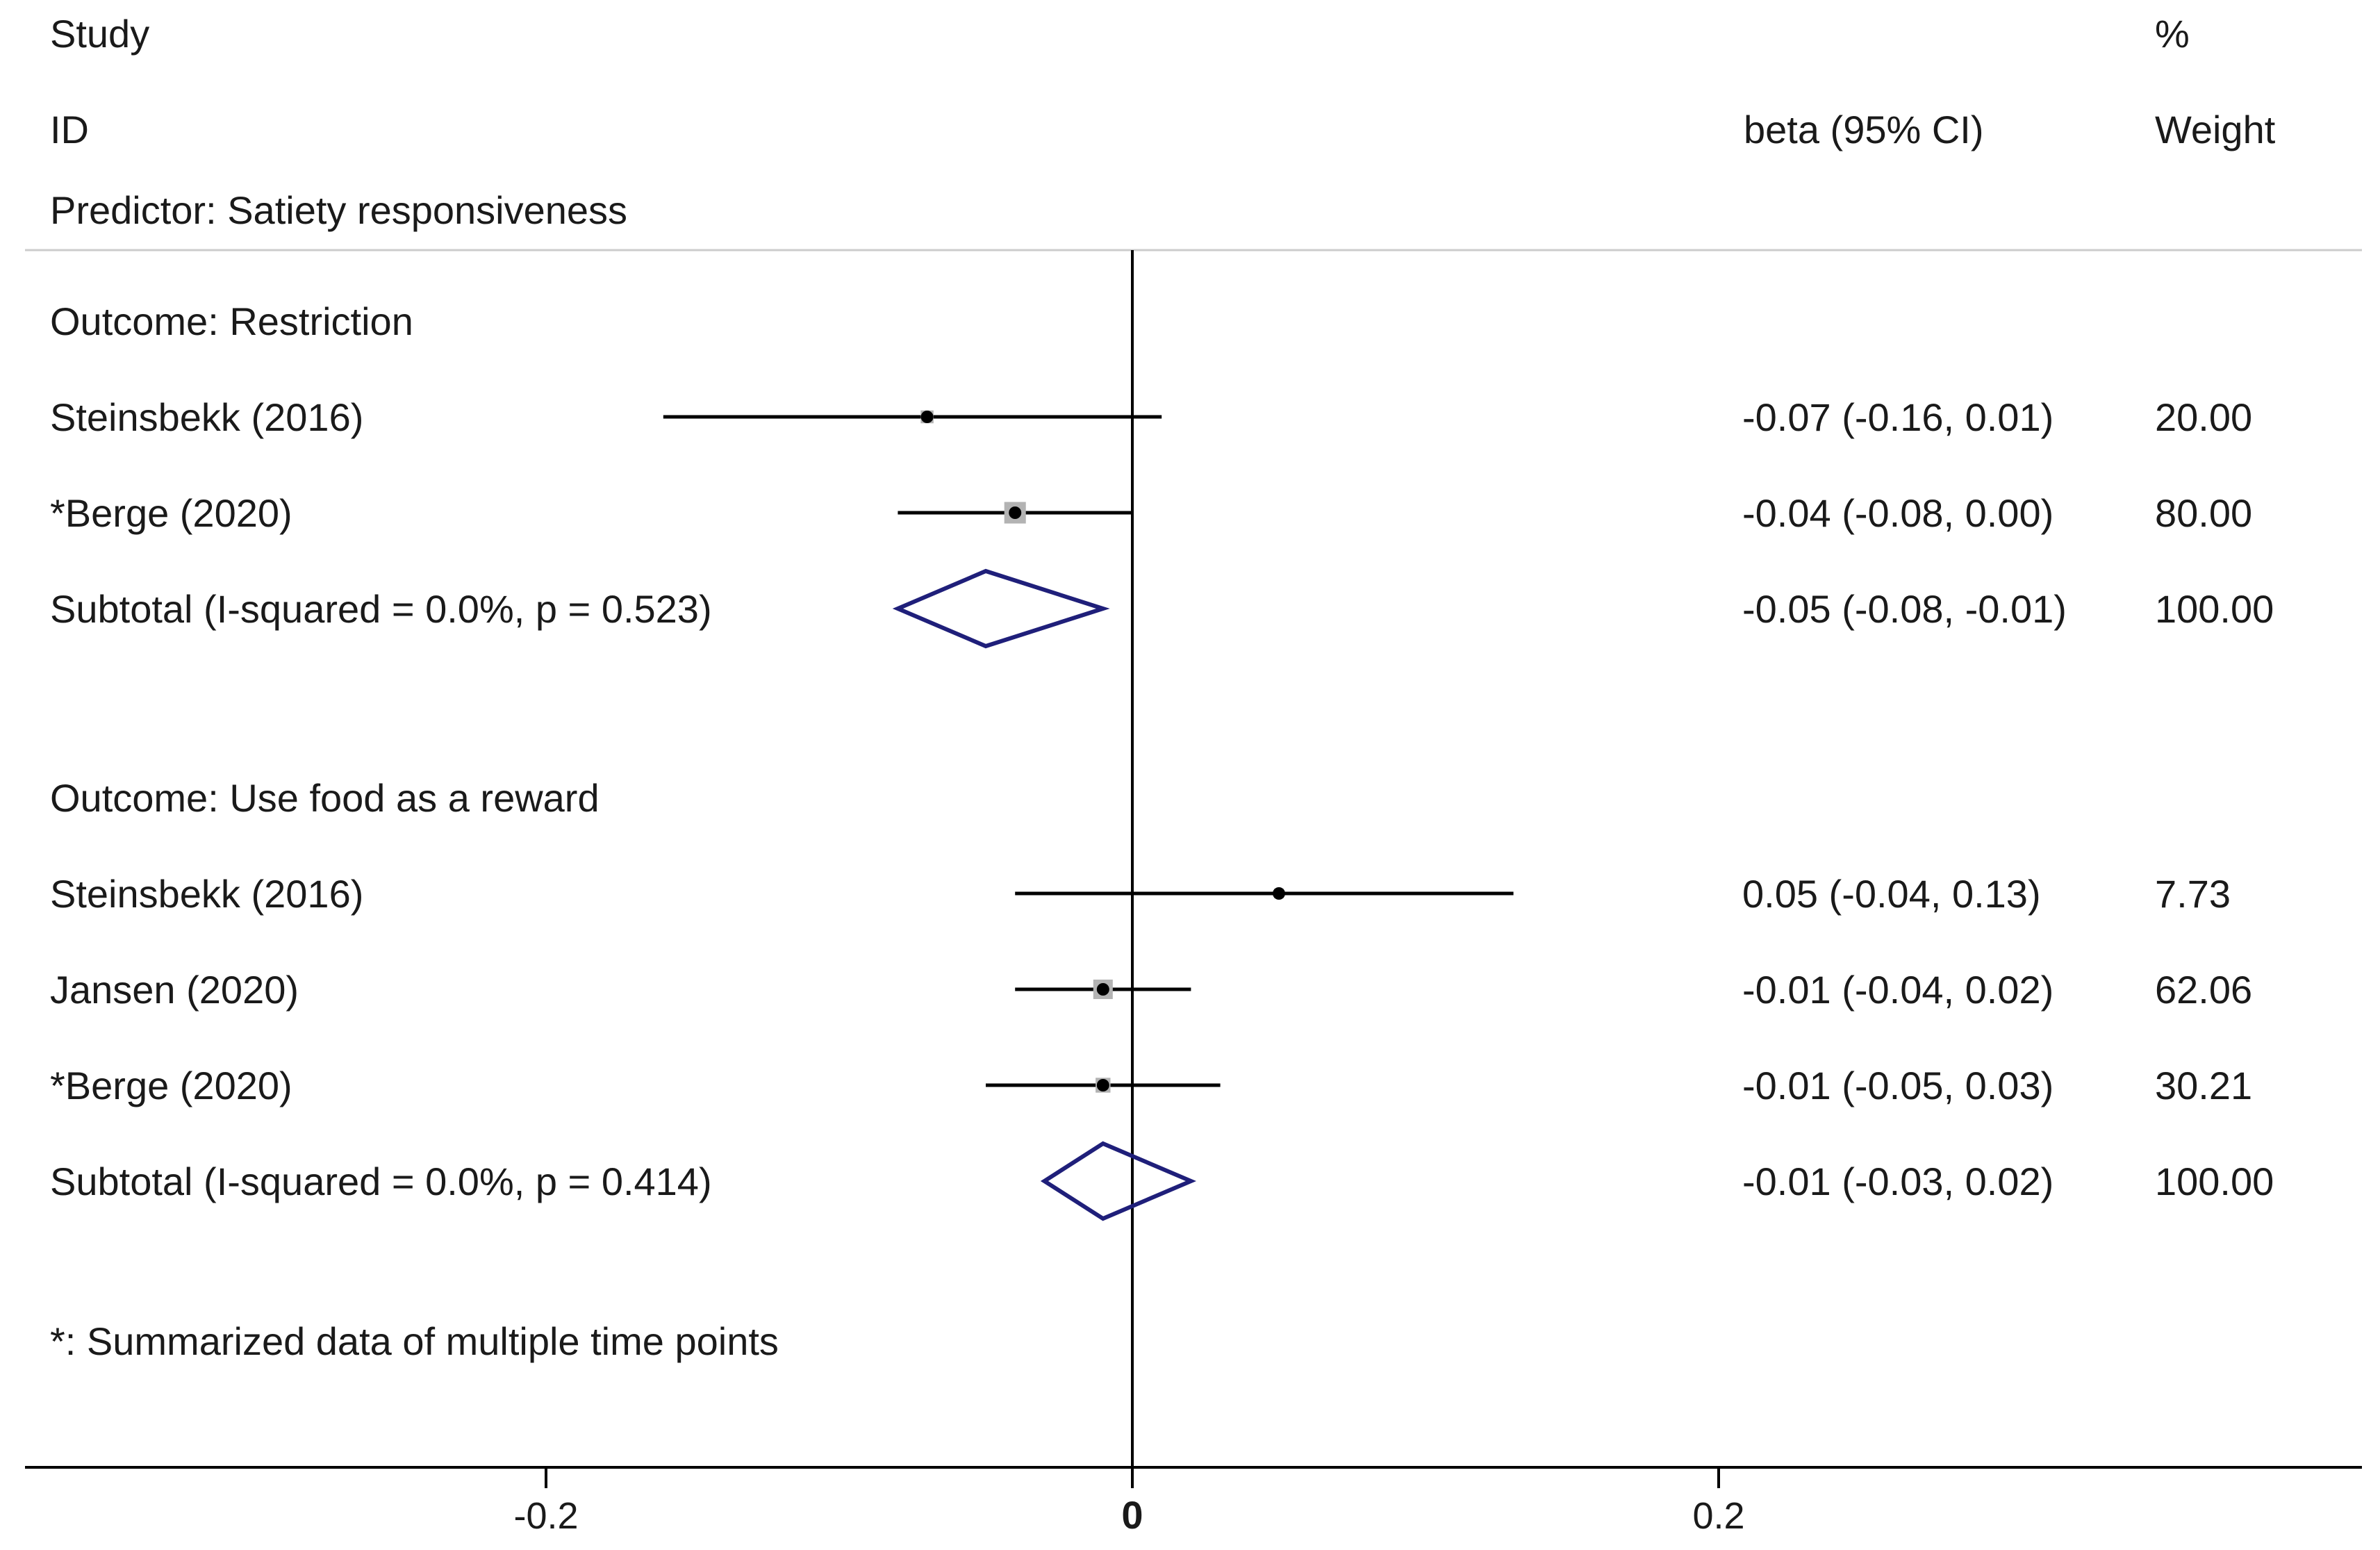  I want to click on header-id: ID, so click(69, 129).